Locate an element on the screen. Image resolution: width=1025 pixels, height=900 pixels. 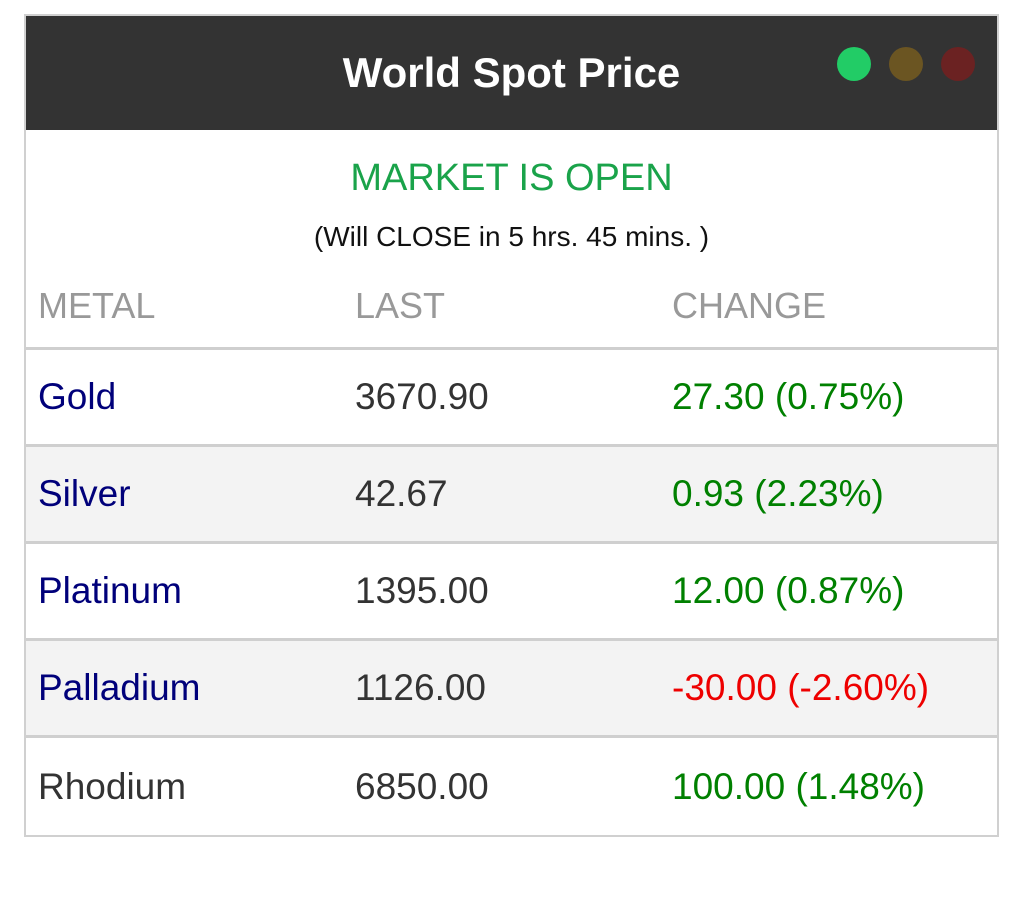
table-row: Rhodium 6850.00 100.00 (1.48%) is located at coordinates (511, 786).